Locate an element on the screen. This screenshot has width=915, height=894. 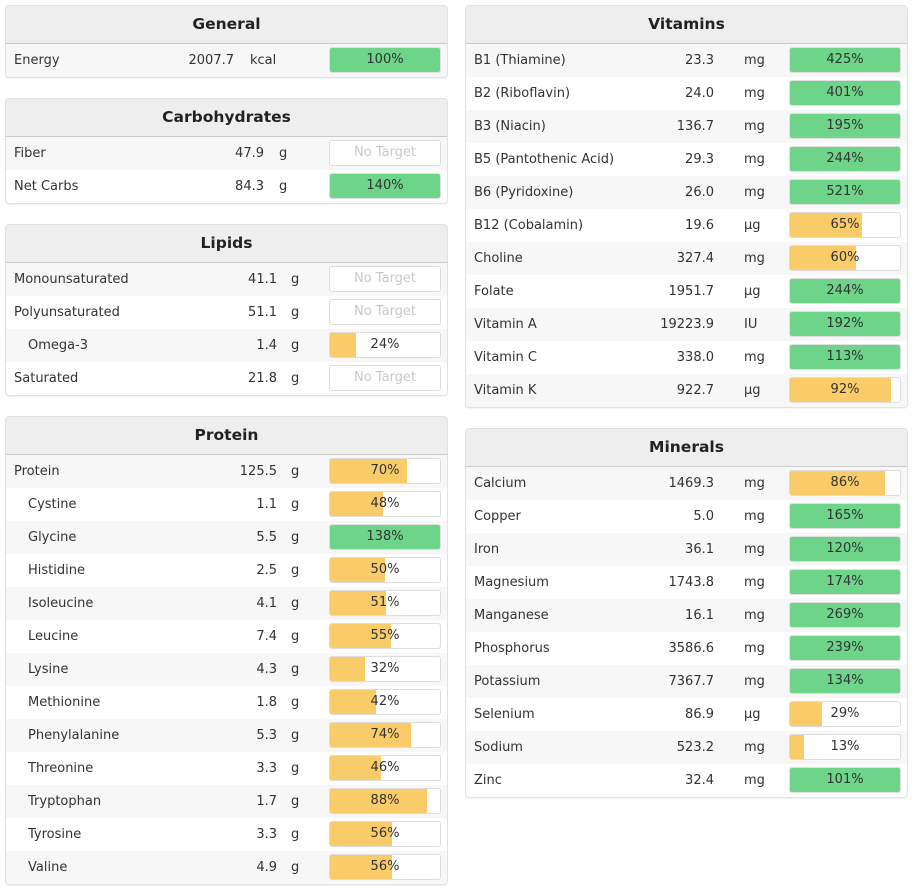
progress-percent: 56% is located at coordinates (385, 866).